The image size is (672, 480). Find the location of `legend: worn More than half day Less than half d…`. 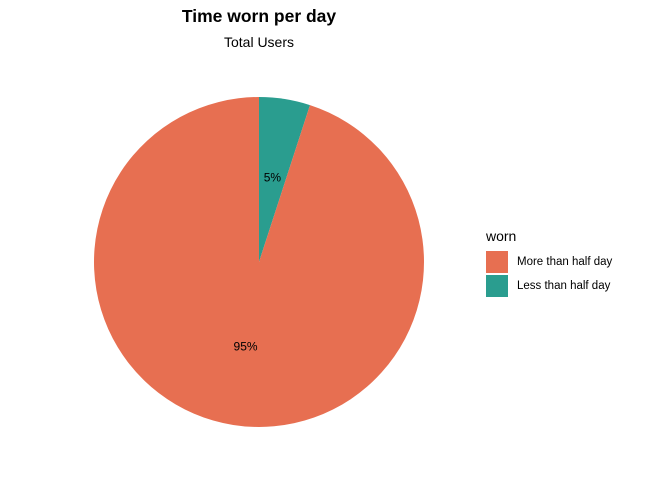

legend: worn More than half day Less than half d… is located at coordinates (549, 263).